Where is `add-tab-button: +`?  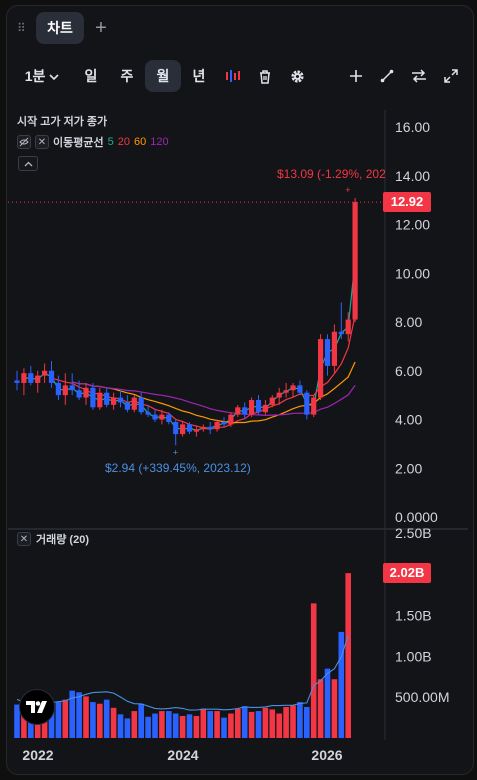 add-tab-button: + is located at coordinates (101, 28).